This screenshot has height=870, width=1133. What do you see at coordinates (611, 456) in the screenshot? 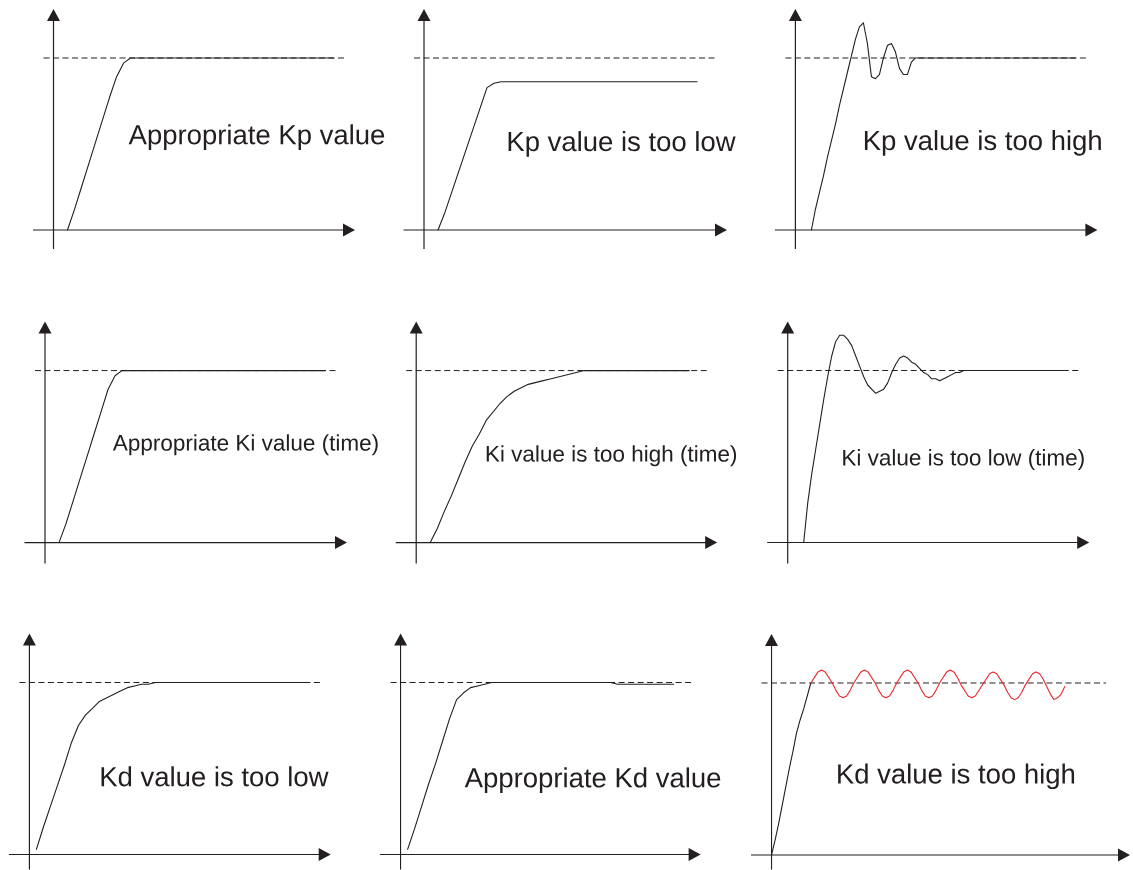
I see `annotation: Ki value is too high (time)` at bounding box center [611, 456].